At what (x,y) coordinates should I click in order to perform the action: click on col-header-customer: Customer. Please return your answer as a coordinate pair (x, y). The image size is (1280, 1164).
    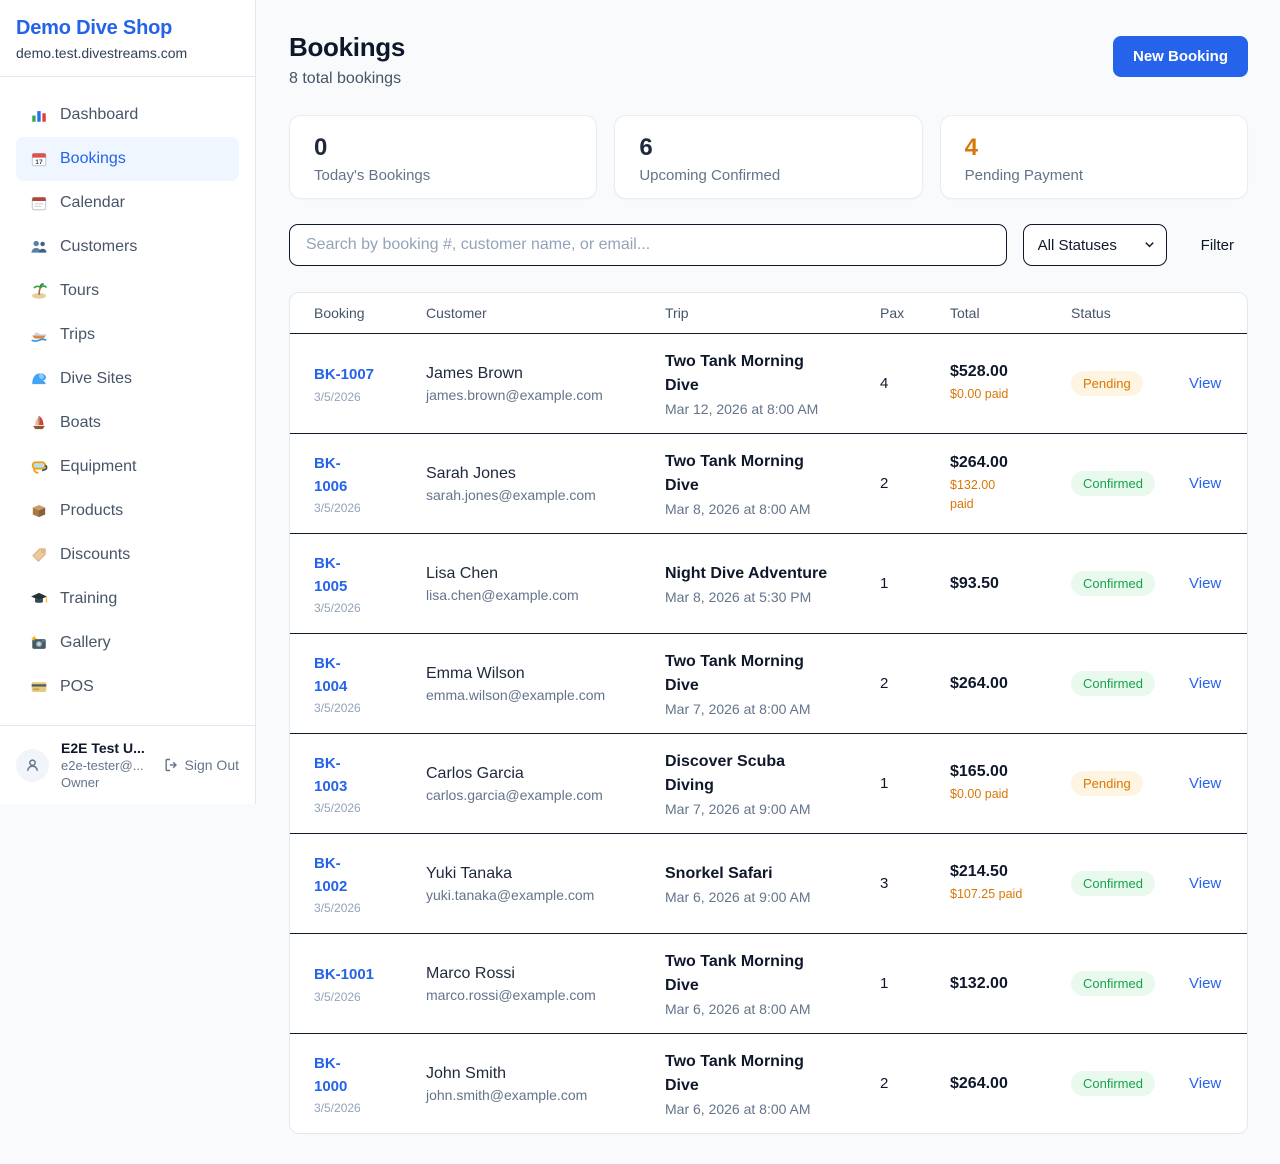
    Looking at the image, I should click on (456, 313).